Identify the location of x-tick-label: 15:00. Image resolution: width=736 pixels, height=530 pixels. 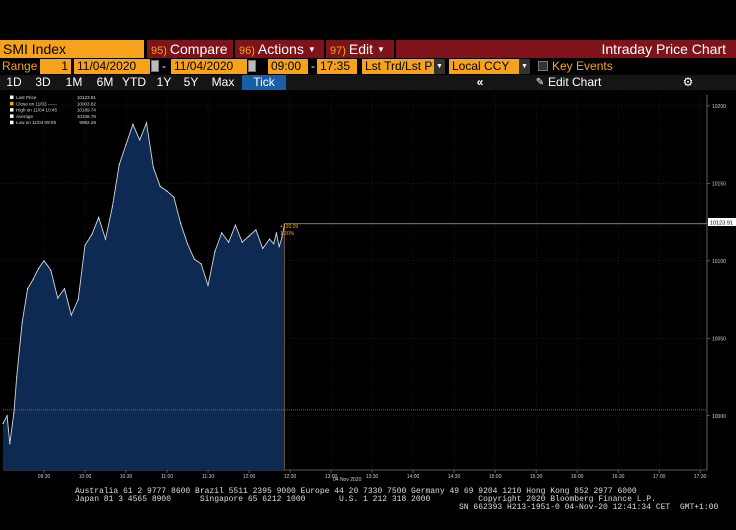
(495, 477).